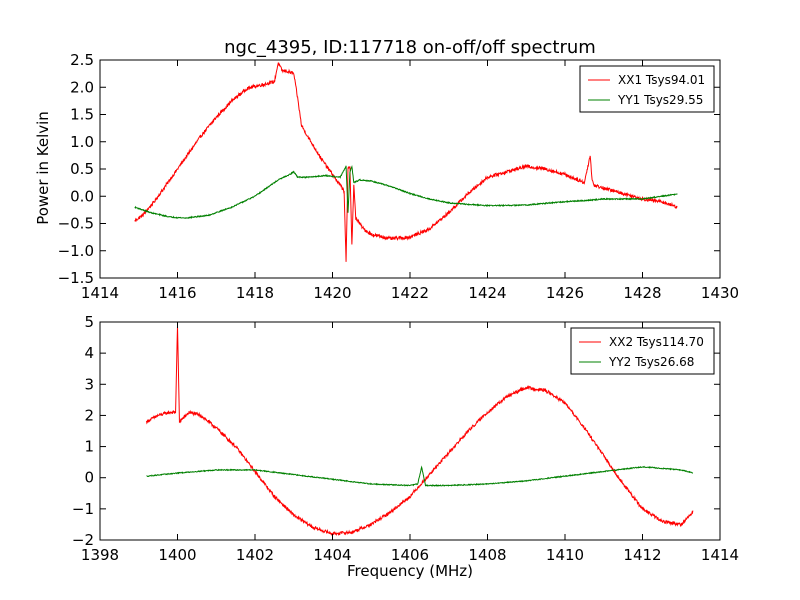  Describe the element at coordinates (83, 540) in the screenshot. I see `y-tick-label: −2` at that location.